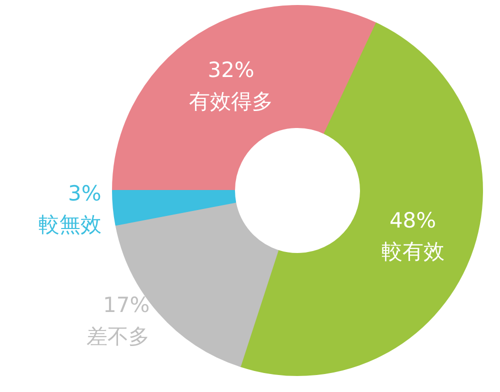 The image size is (500, 392). I want to click on slice-label: 有效得多, so click(231, 101).